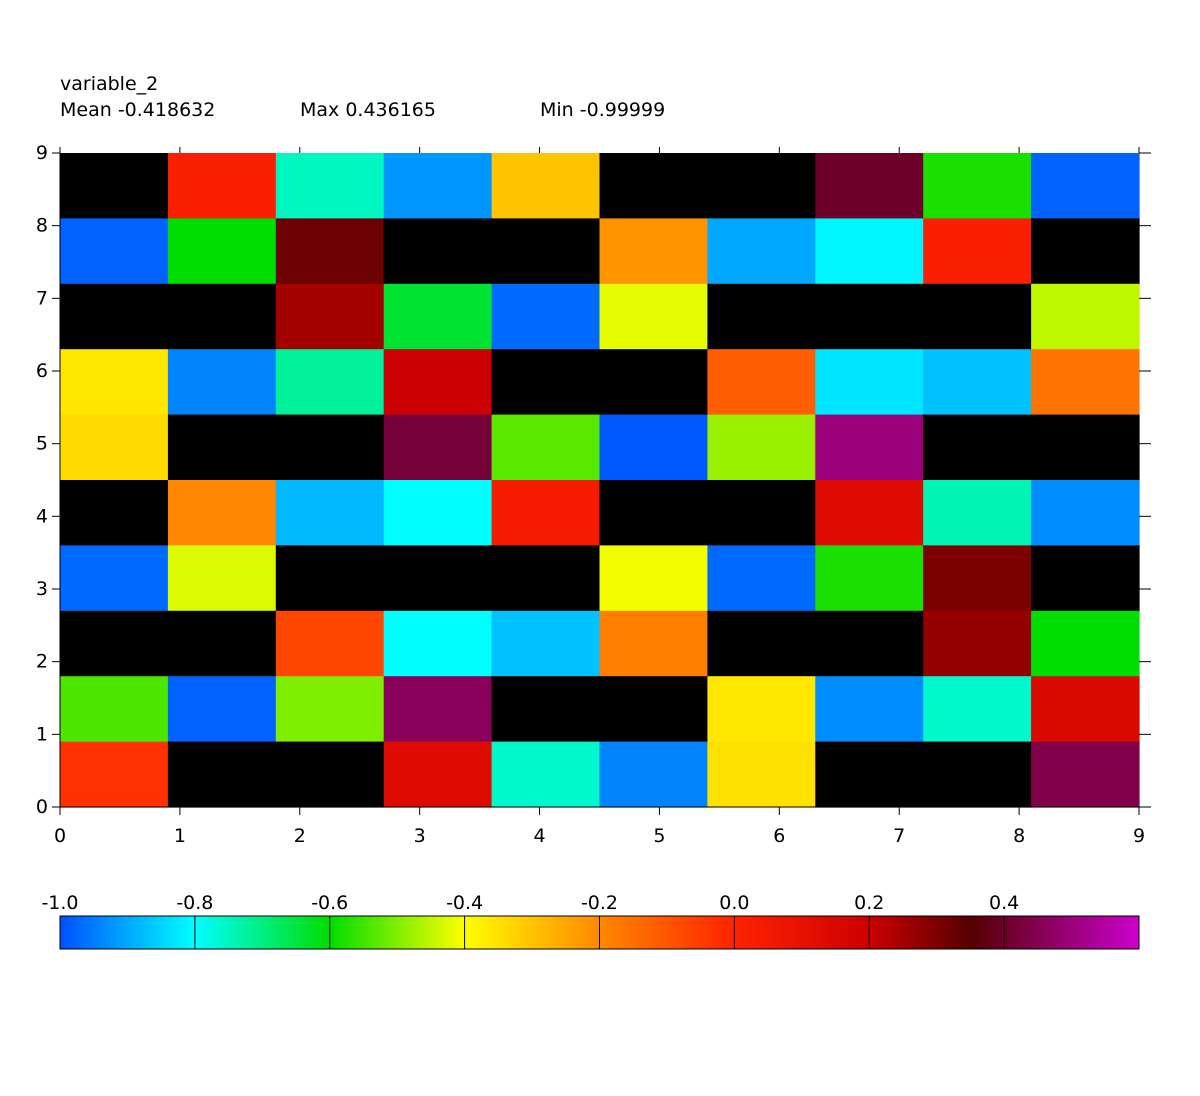 This screenshot has width=1200, height=1096. What do you see at coordinates (109, 84) in the screenshot?
I see `chart-title: variable_2` at bounding box center [109, 84].